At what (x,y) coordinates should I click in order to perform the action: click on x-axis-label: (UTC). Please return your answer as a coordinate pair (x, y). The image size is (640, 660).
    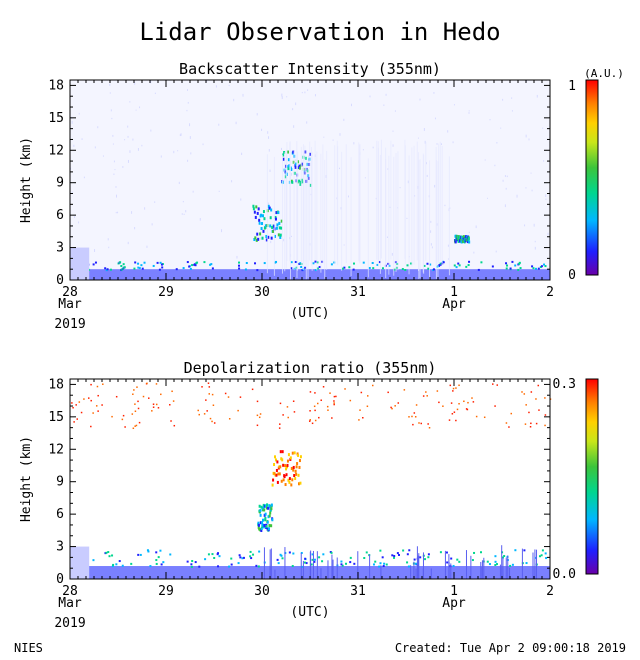
    Looking at the image, I should click on (309, 612).